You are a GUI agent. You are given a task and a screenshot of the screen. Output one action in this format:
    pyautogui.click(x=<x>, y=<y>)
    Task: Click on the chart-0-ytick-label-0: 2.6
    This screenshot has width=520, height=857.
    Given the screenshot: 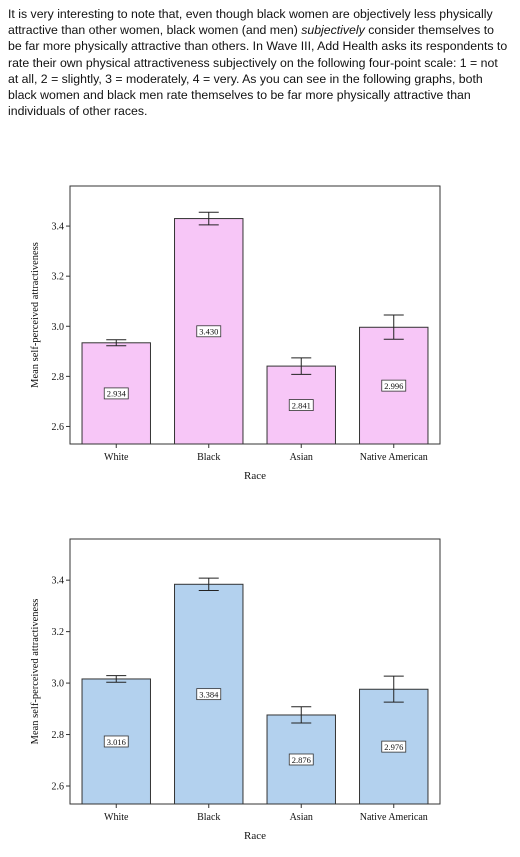 What is the action you would take?
    pyautogui.click(x=58, y=427)
    